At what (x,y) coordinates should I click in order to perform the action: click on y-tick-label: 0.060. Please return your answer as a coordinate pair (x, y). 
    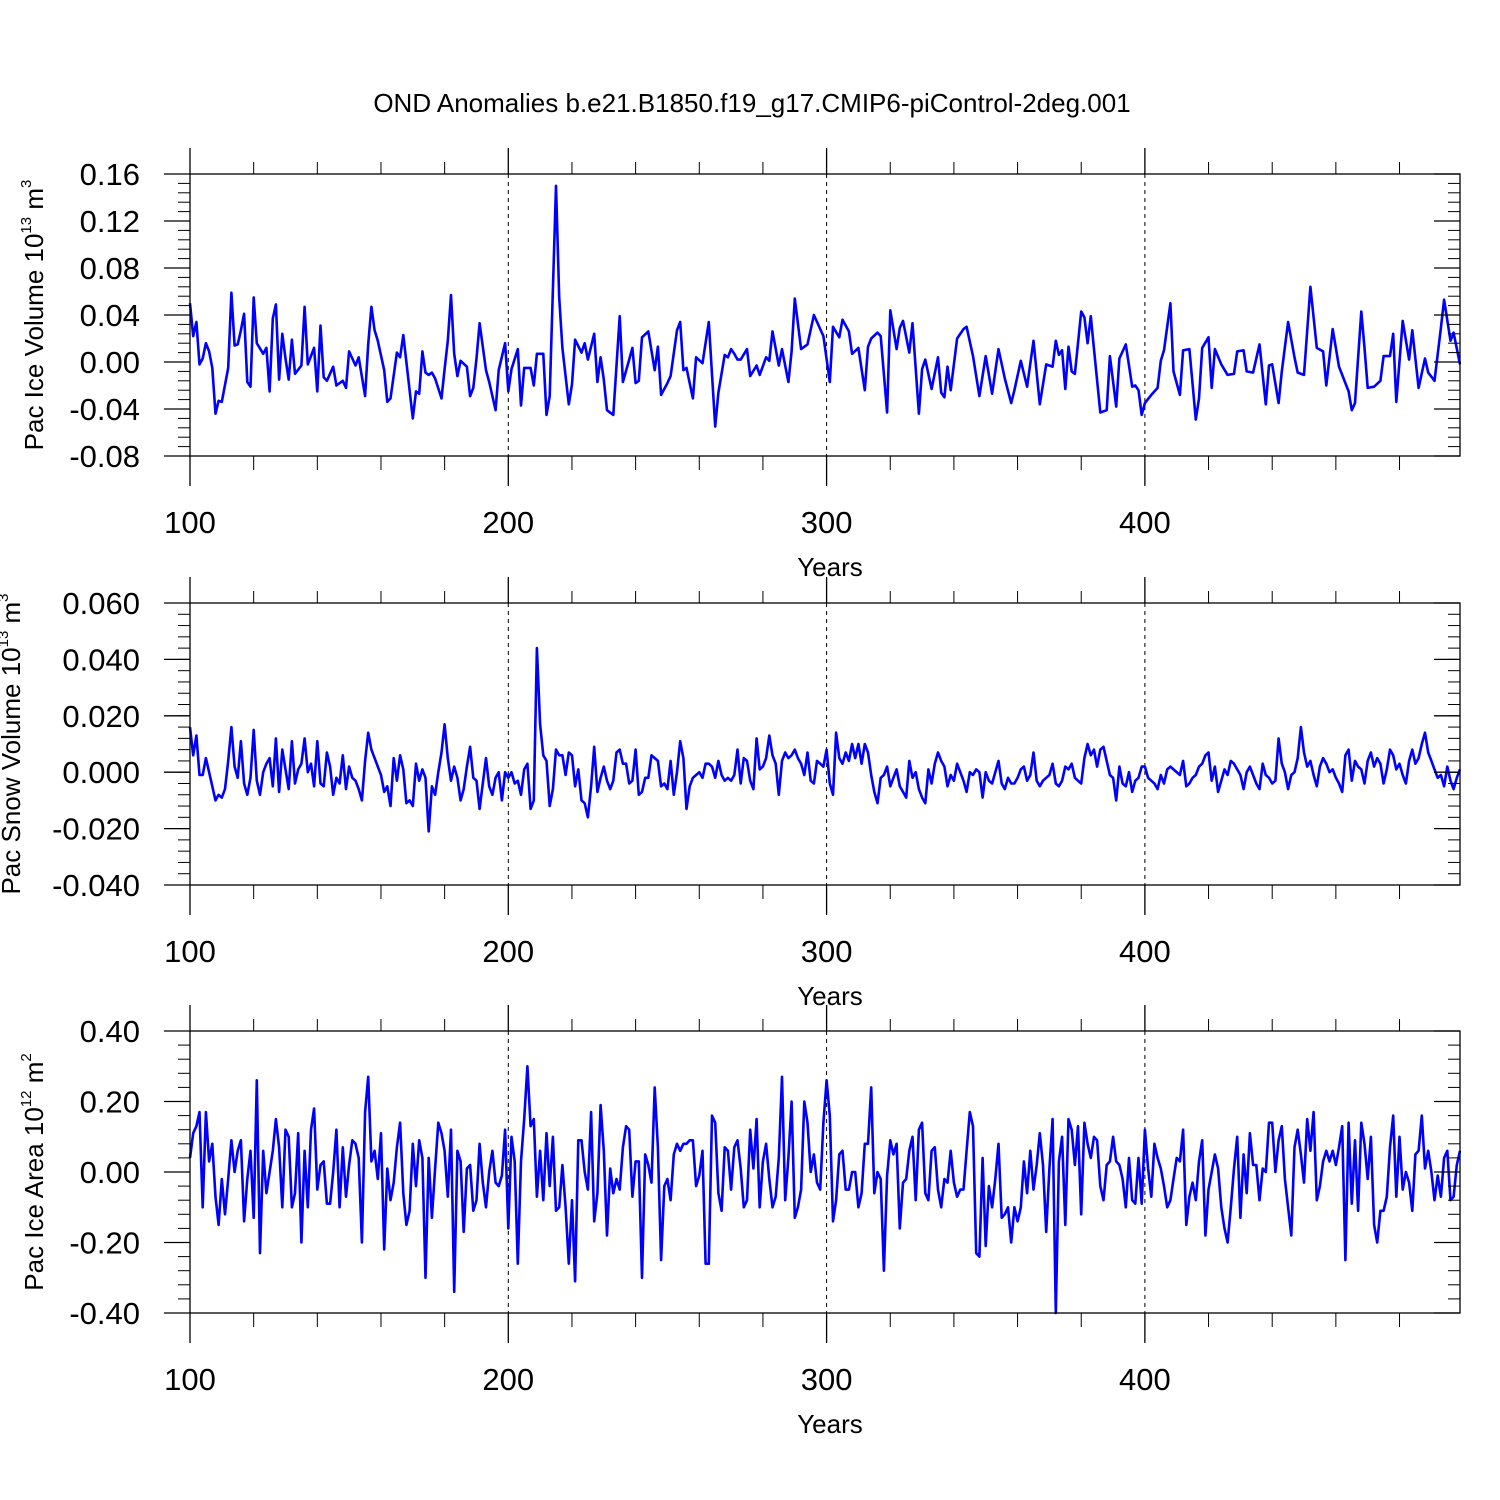
    Looking at the image, I should click on (101, 603).